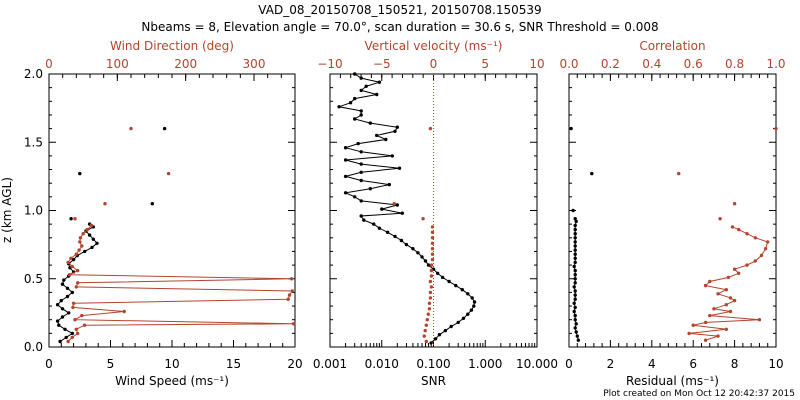 This screenshot has height=400, width=800. Describe the element at coordinates (329, 64) in the screenshot. I see `top-tick-label: −10` at that location.